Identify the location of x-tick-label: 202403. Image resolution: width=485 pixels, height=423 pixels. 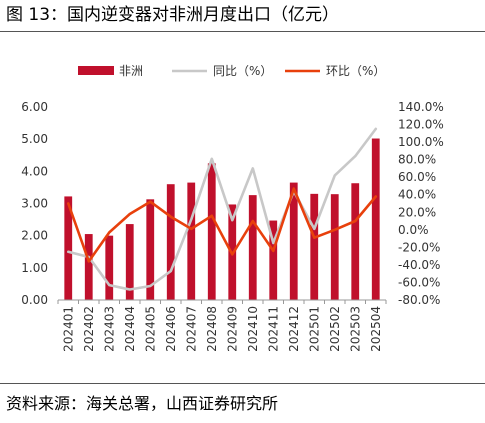
(109, 329).